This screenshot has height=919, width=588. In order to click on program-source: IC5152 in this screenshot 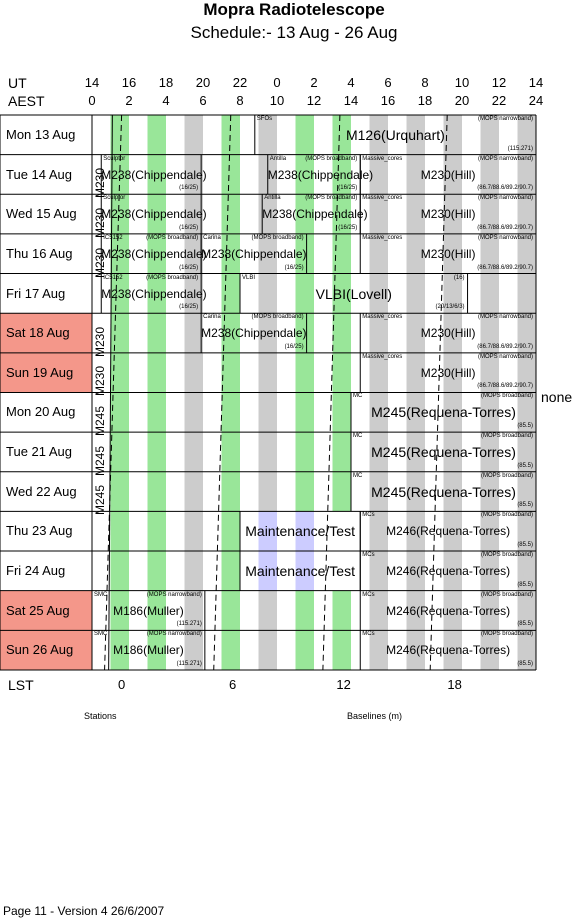, I will do `click(113, 277)`.